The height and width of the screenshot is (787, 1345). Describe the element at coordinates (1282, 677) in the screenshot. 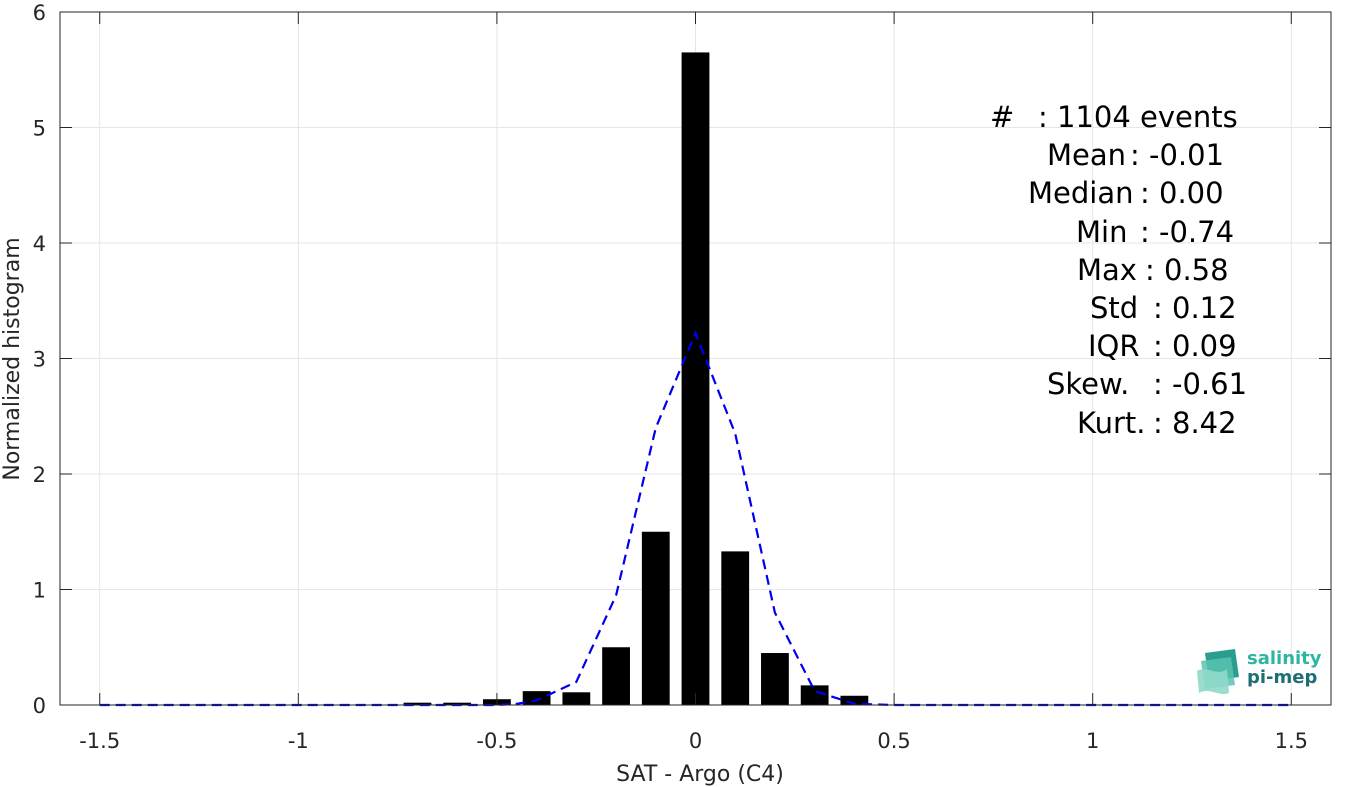

I see `logo-line2: pi-mep` at that location.